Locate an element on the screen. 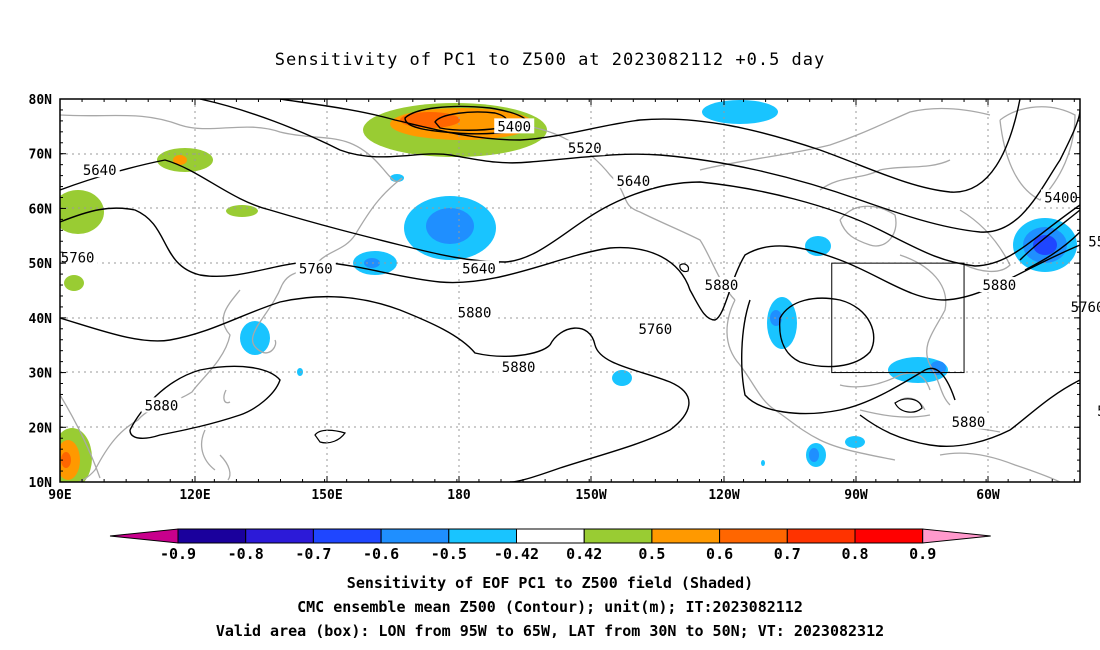  colorbar-label: -0.7 is located at coordinates (313, 554).